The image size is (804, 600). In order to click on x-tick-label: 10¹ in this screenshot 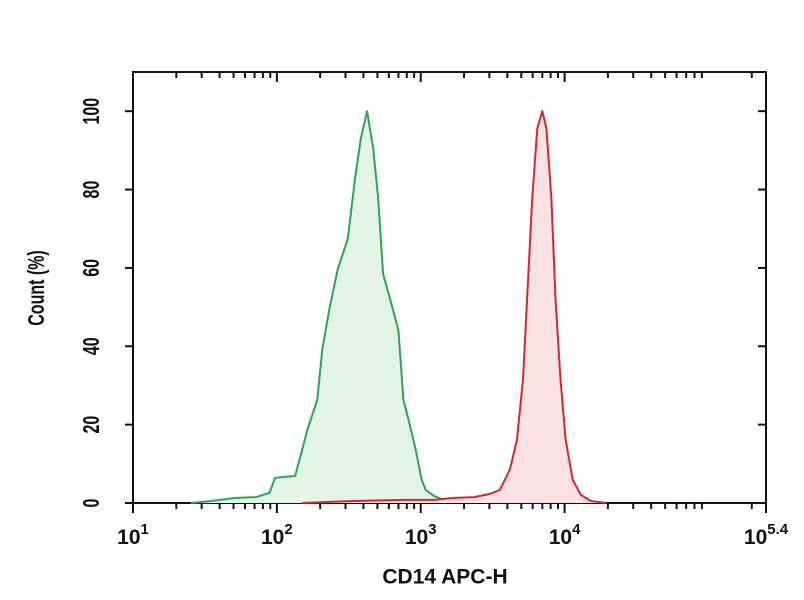, I will do `click(133, 535)`.